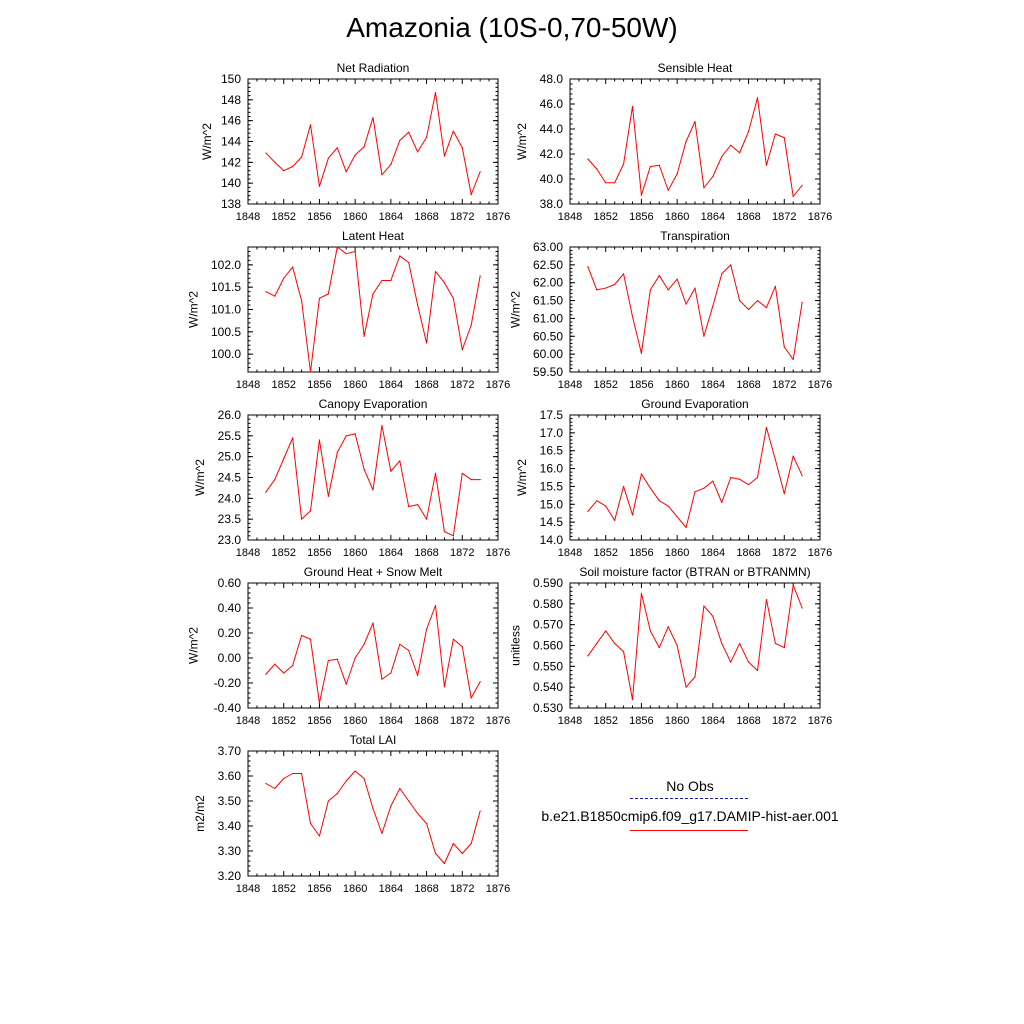 This screenshot has height=1024, width=1024. I want to click on y-tick-label: 48.0, so click(552, 79).